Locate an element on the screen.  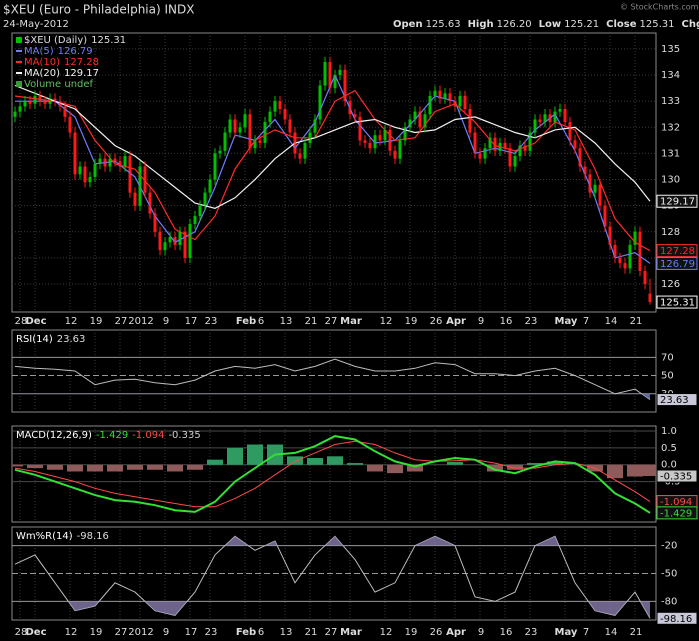
x-tick-label: 16 is located at coordinates (506, 632).